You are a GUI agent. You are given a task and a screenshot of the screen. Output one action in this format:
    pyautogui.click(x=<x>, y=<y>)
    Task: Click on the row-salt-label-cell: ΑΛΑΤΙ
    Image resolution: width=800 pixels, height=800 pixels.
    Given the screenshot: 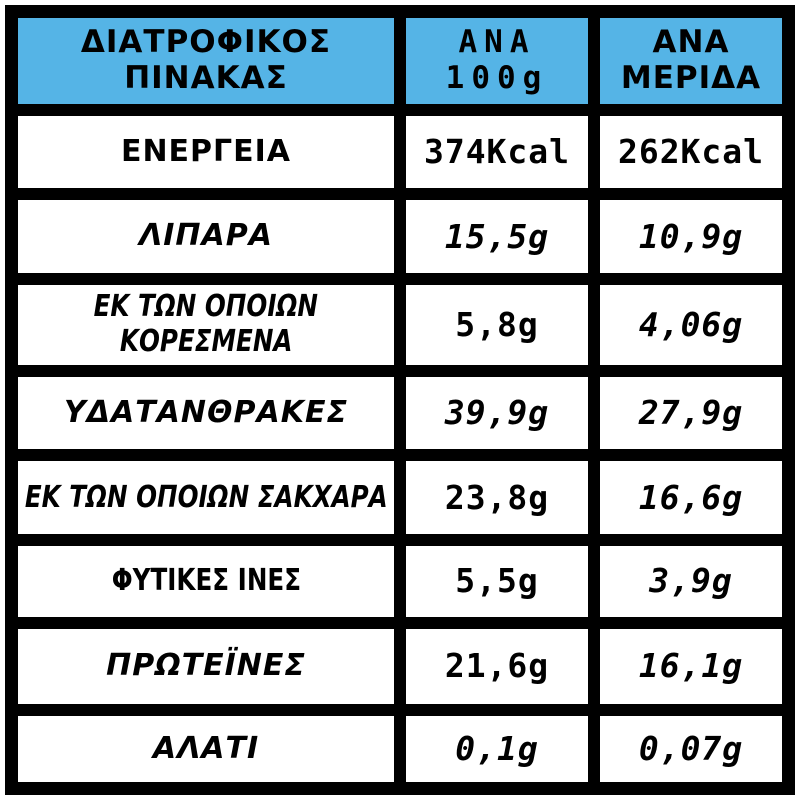 What is the action you would take?
    pyautogui.click(x=206, y=748)
    